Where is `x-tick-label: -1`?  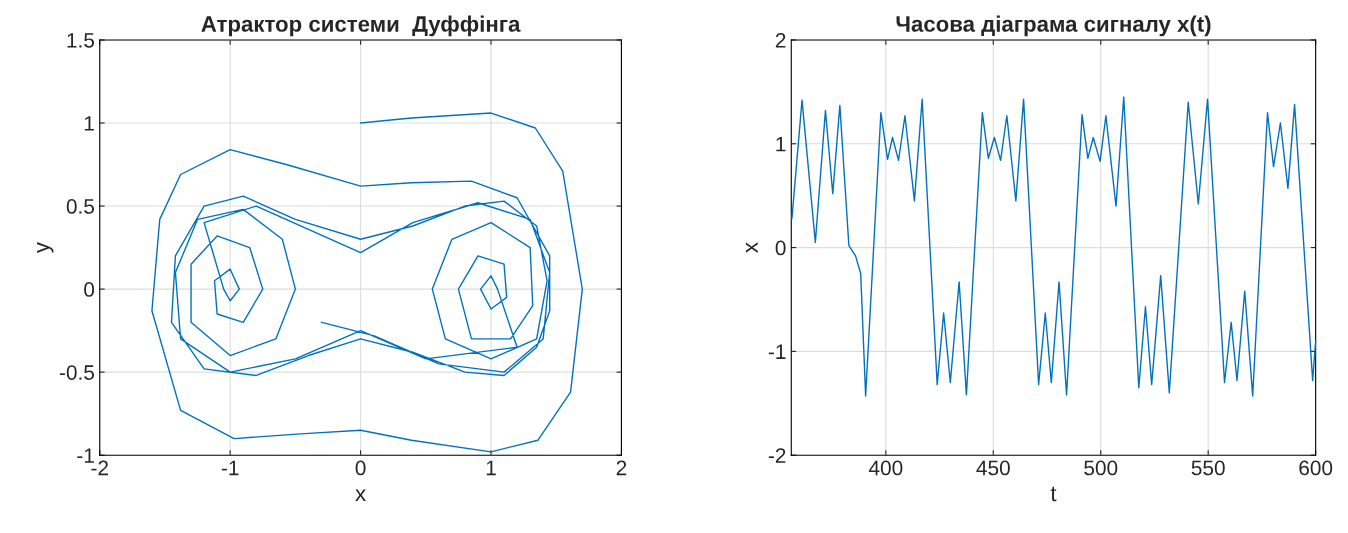
x-tick-label: -1 is located at coordinates (230, 468).